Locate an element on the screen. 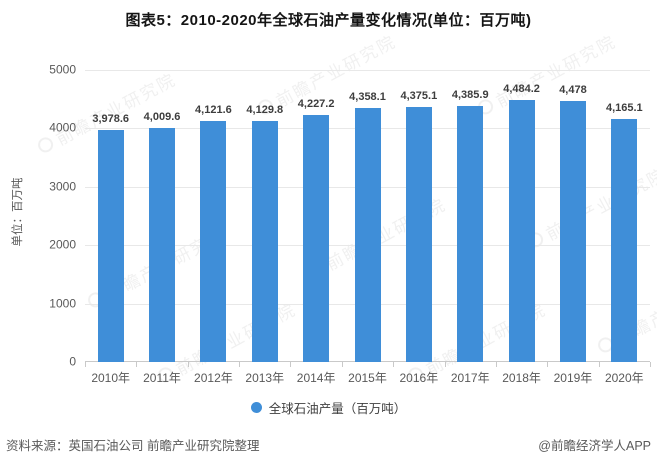  x-tick-label: 2014年 is located at coordinates (316, 378).